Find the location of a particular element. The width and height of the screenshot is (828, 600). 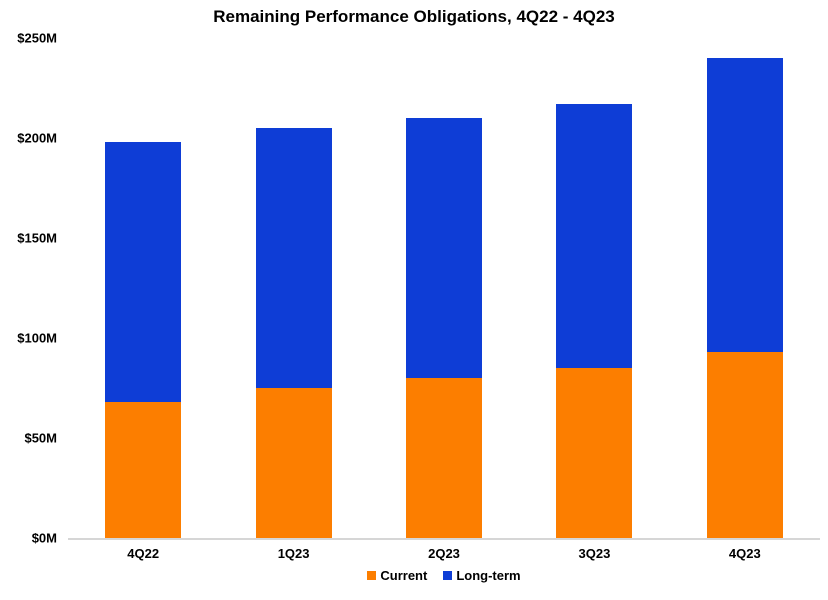

legend-label: Long-term is located at coordinates (488, 575).